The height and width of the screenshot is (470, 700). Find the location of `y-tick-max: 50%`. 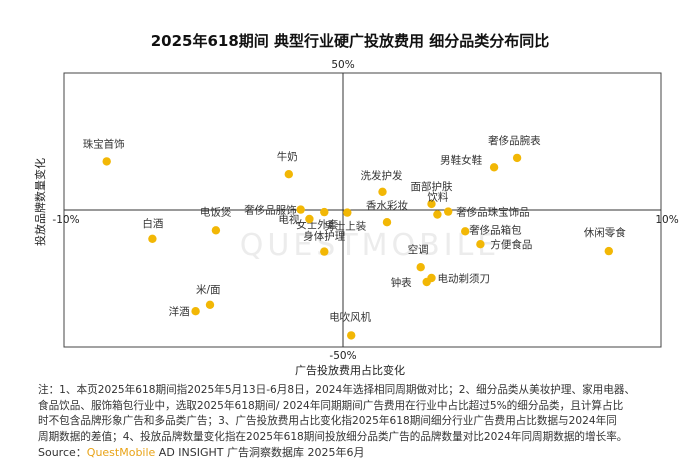

y-tick-max: 50% is located at coordinates (342, 65).